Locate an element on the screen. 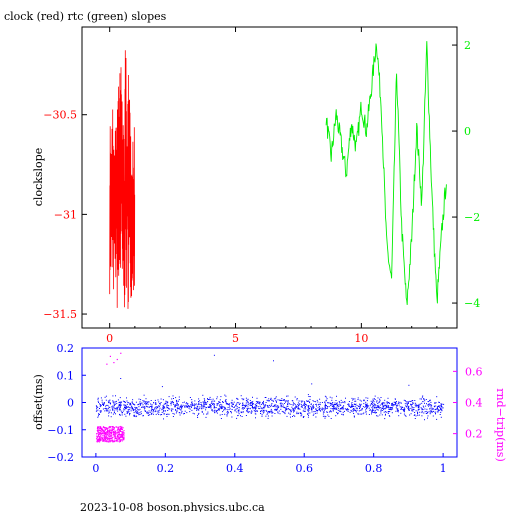 The image size is (512, 512). top-x-tick-label: 5 is located at coordinates (235, 338).